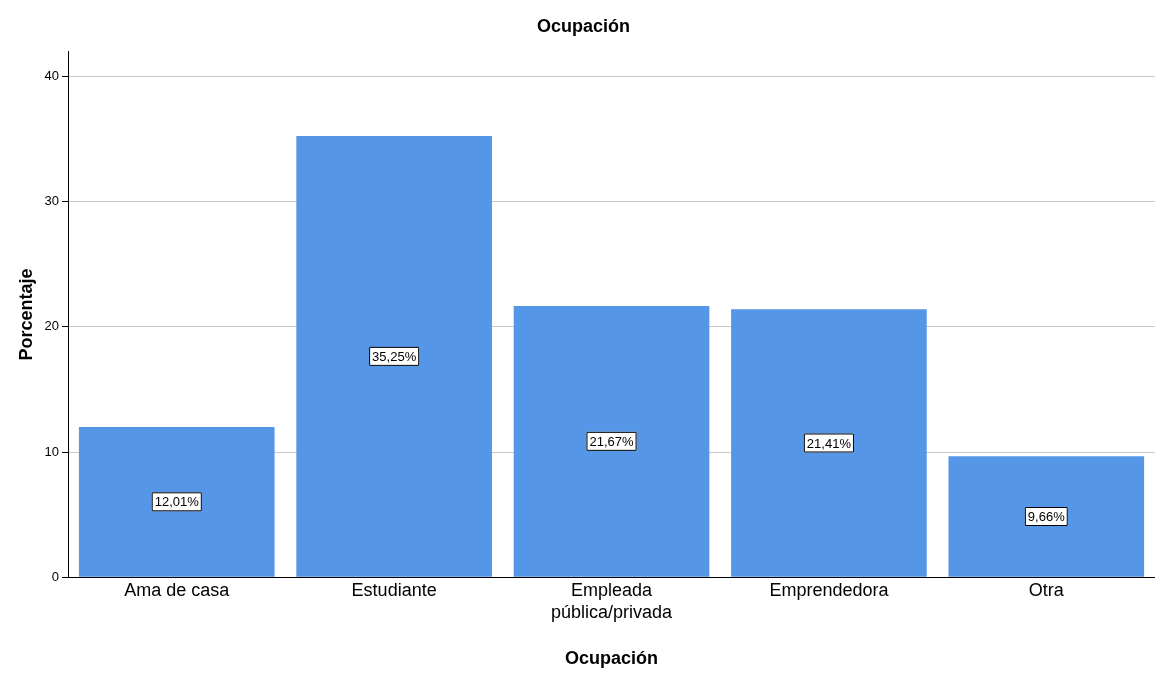 This screenshot has height=682, width=1163. Describe the element at coordinates (612, 600) in the screenshot. I see `x-tick-label: Empleada pública/privada` at that location.